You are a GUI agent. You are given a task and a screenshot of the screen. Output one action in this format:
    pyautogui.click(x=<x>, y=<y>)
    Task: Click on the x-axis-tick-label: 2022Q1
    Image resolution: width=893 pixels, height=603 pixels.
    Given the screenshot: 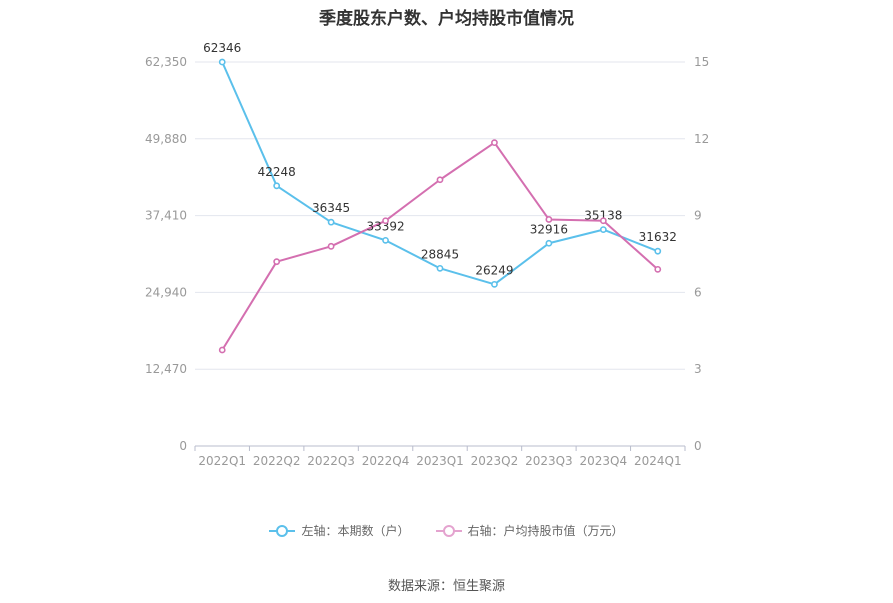 What is the action you would take?
    pyautogui.click(x=222, y=461)
    